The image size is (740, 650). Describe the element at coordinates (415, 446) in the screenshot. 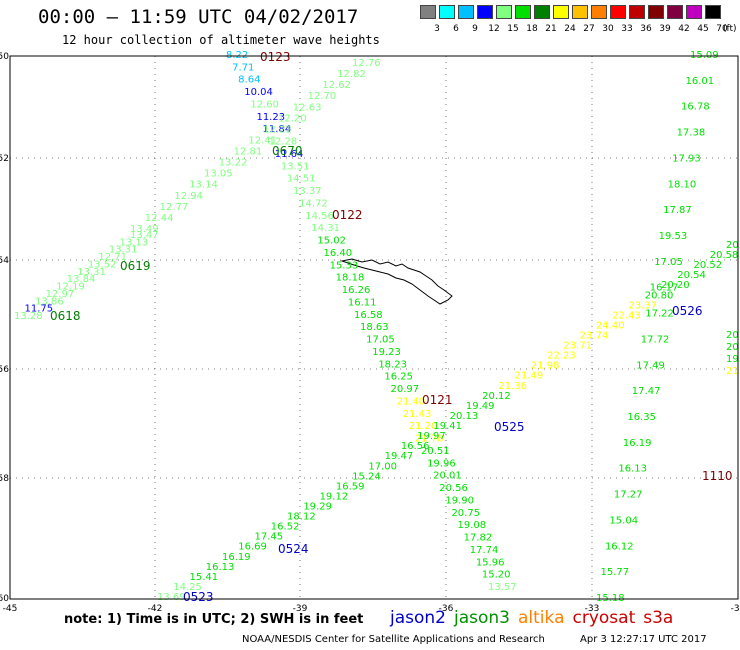

I see `wave-height-value: 16.56` at that location.